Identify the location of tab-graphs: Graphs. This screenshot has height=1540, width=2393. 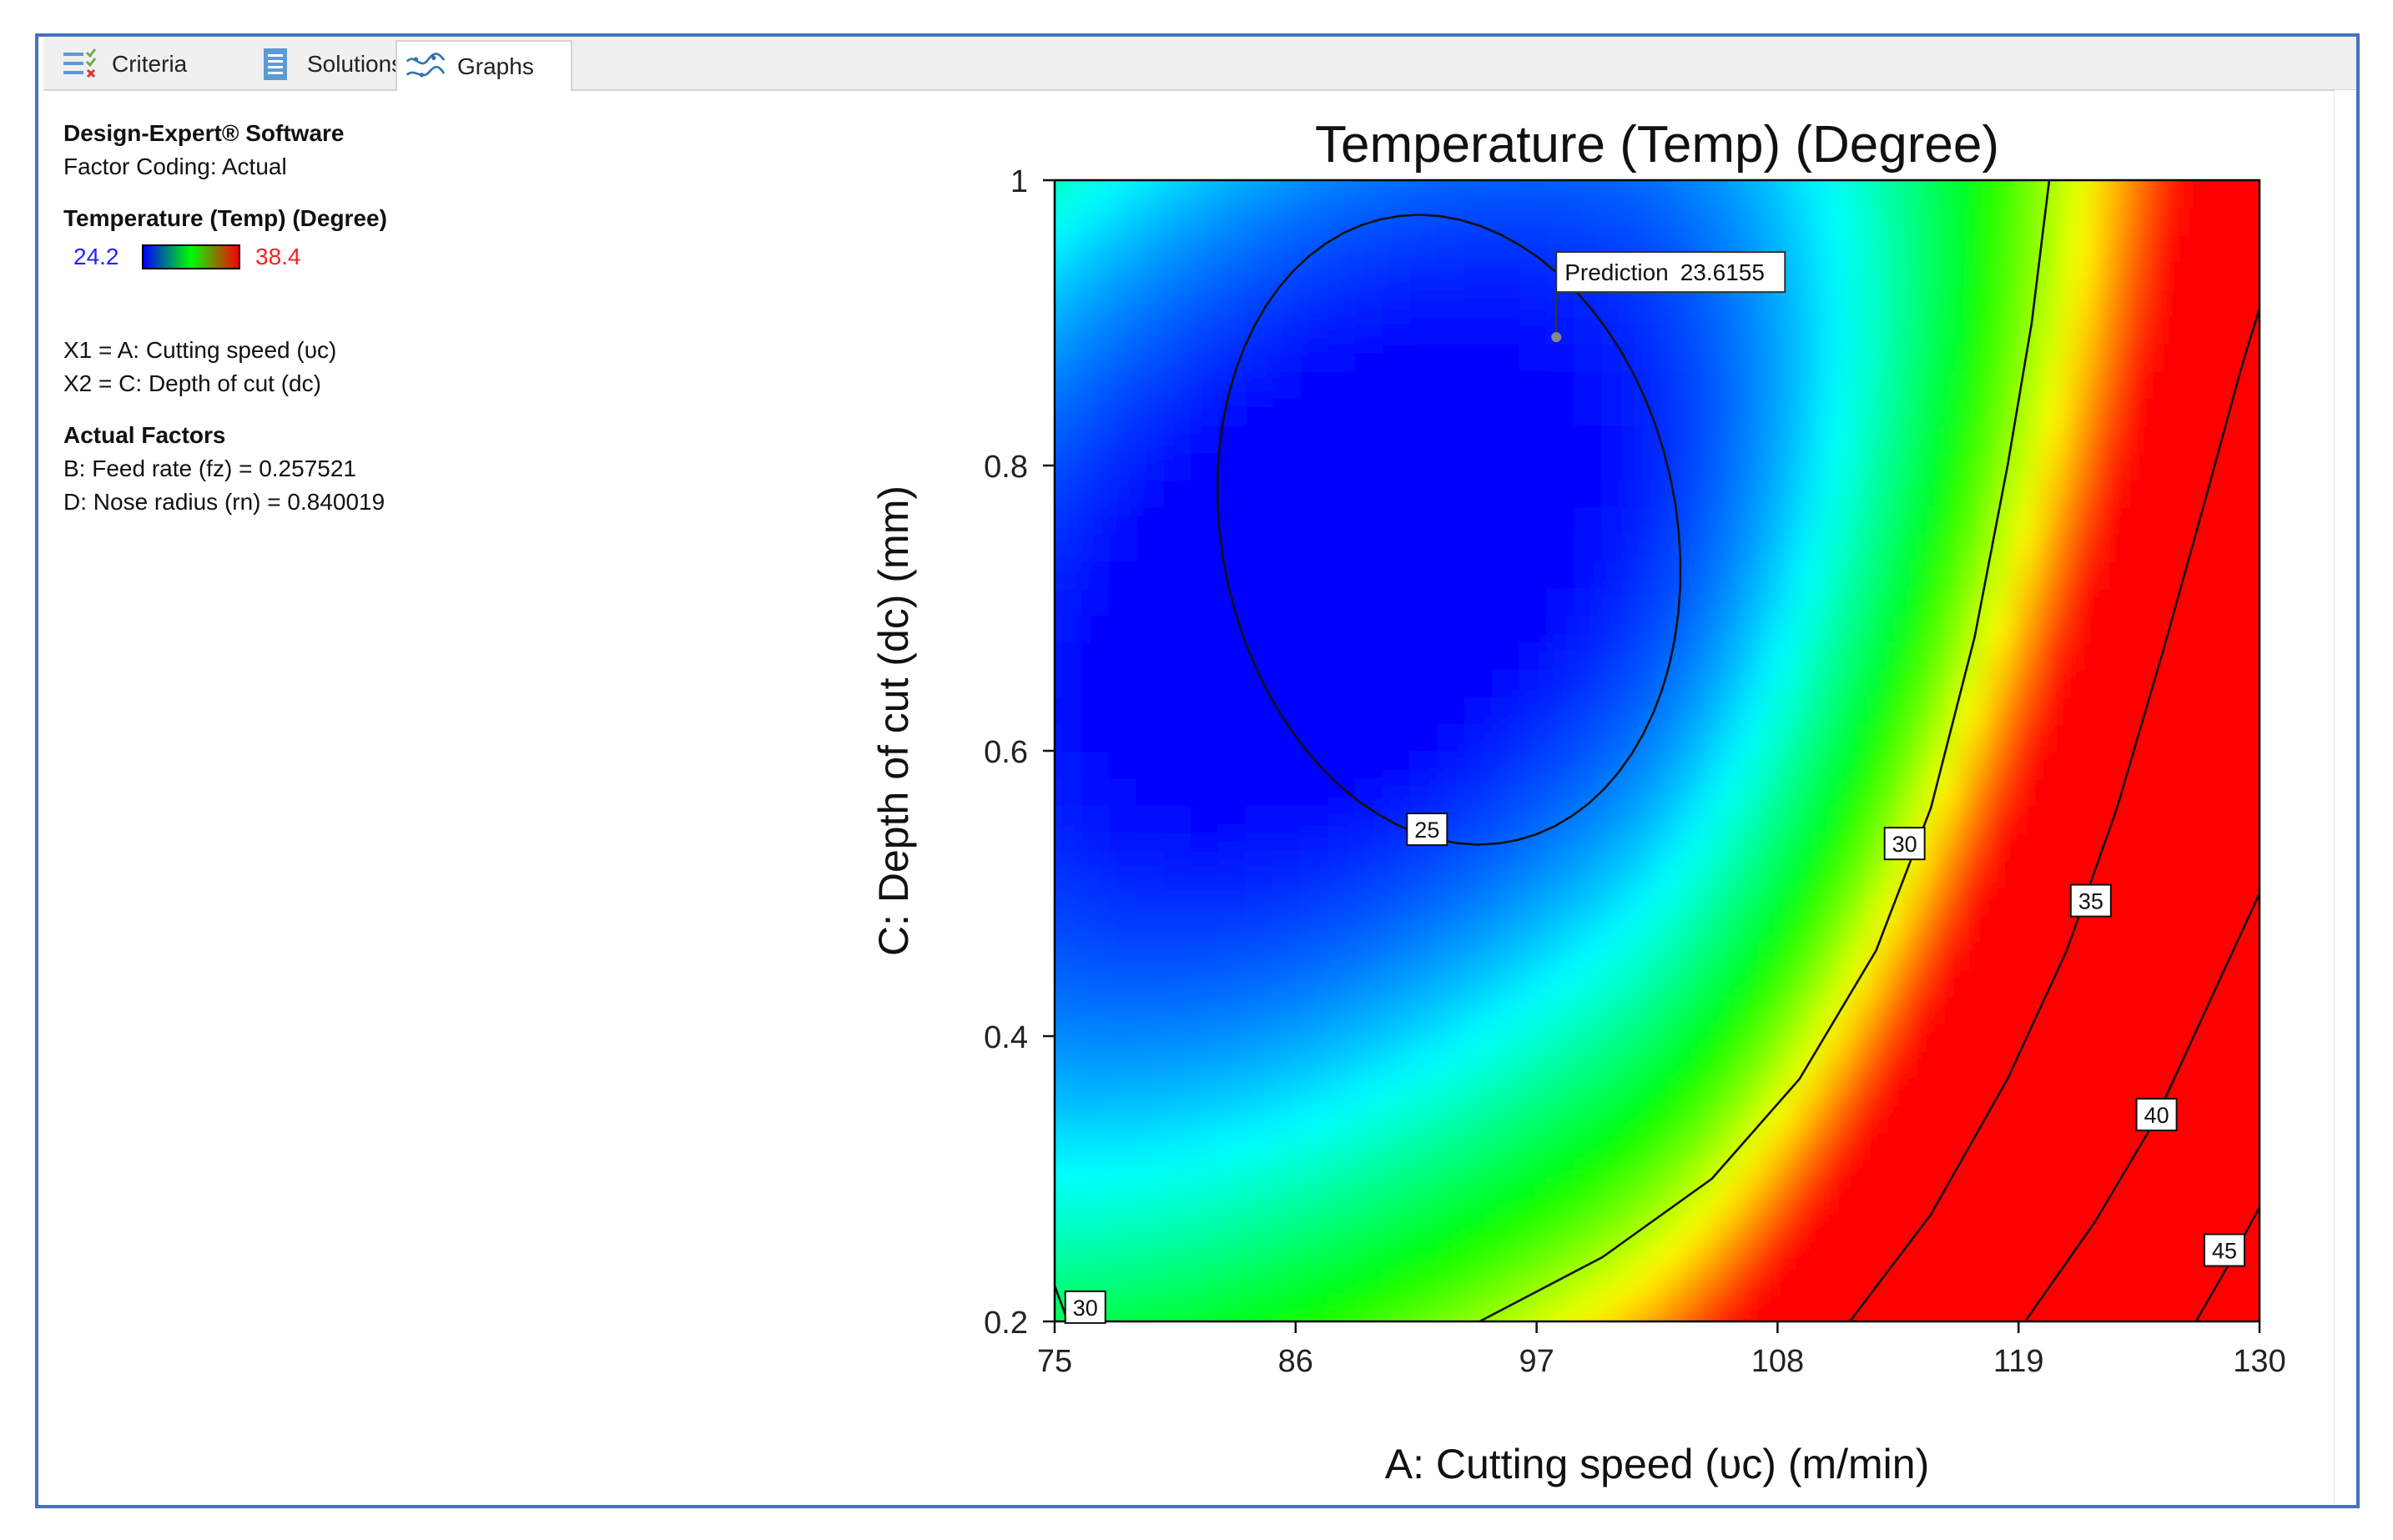
(484, 65).